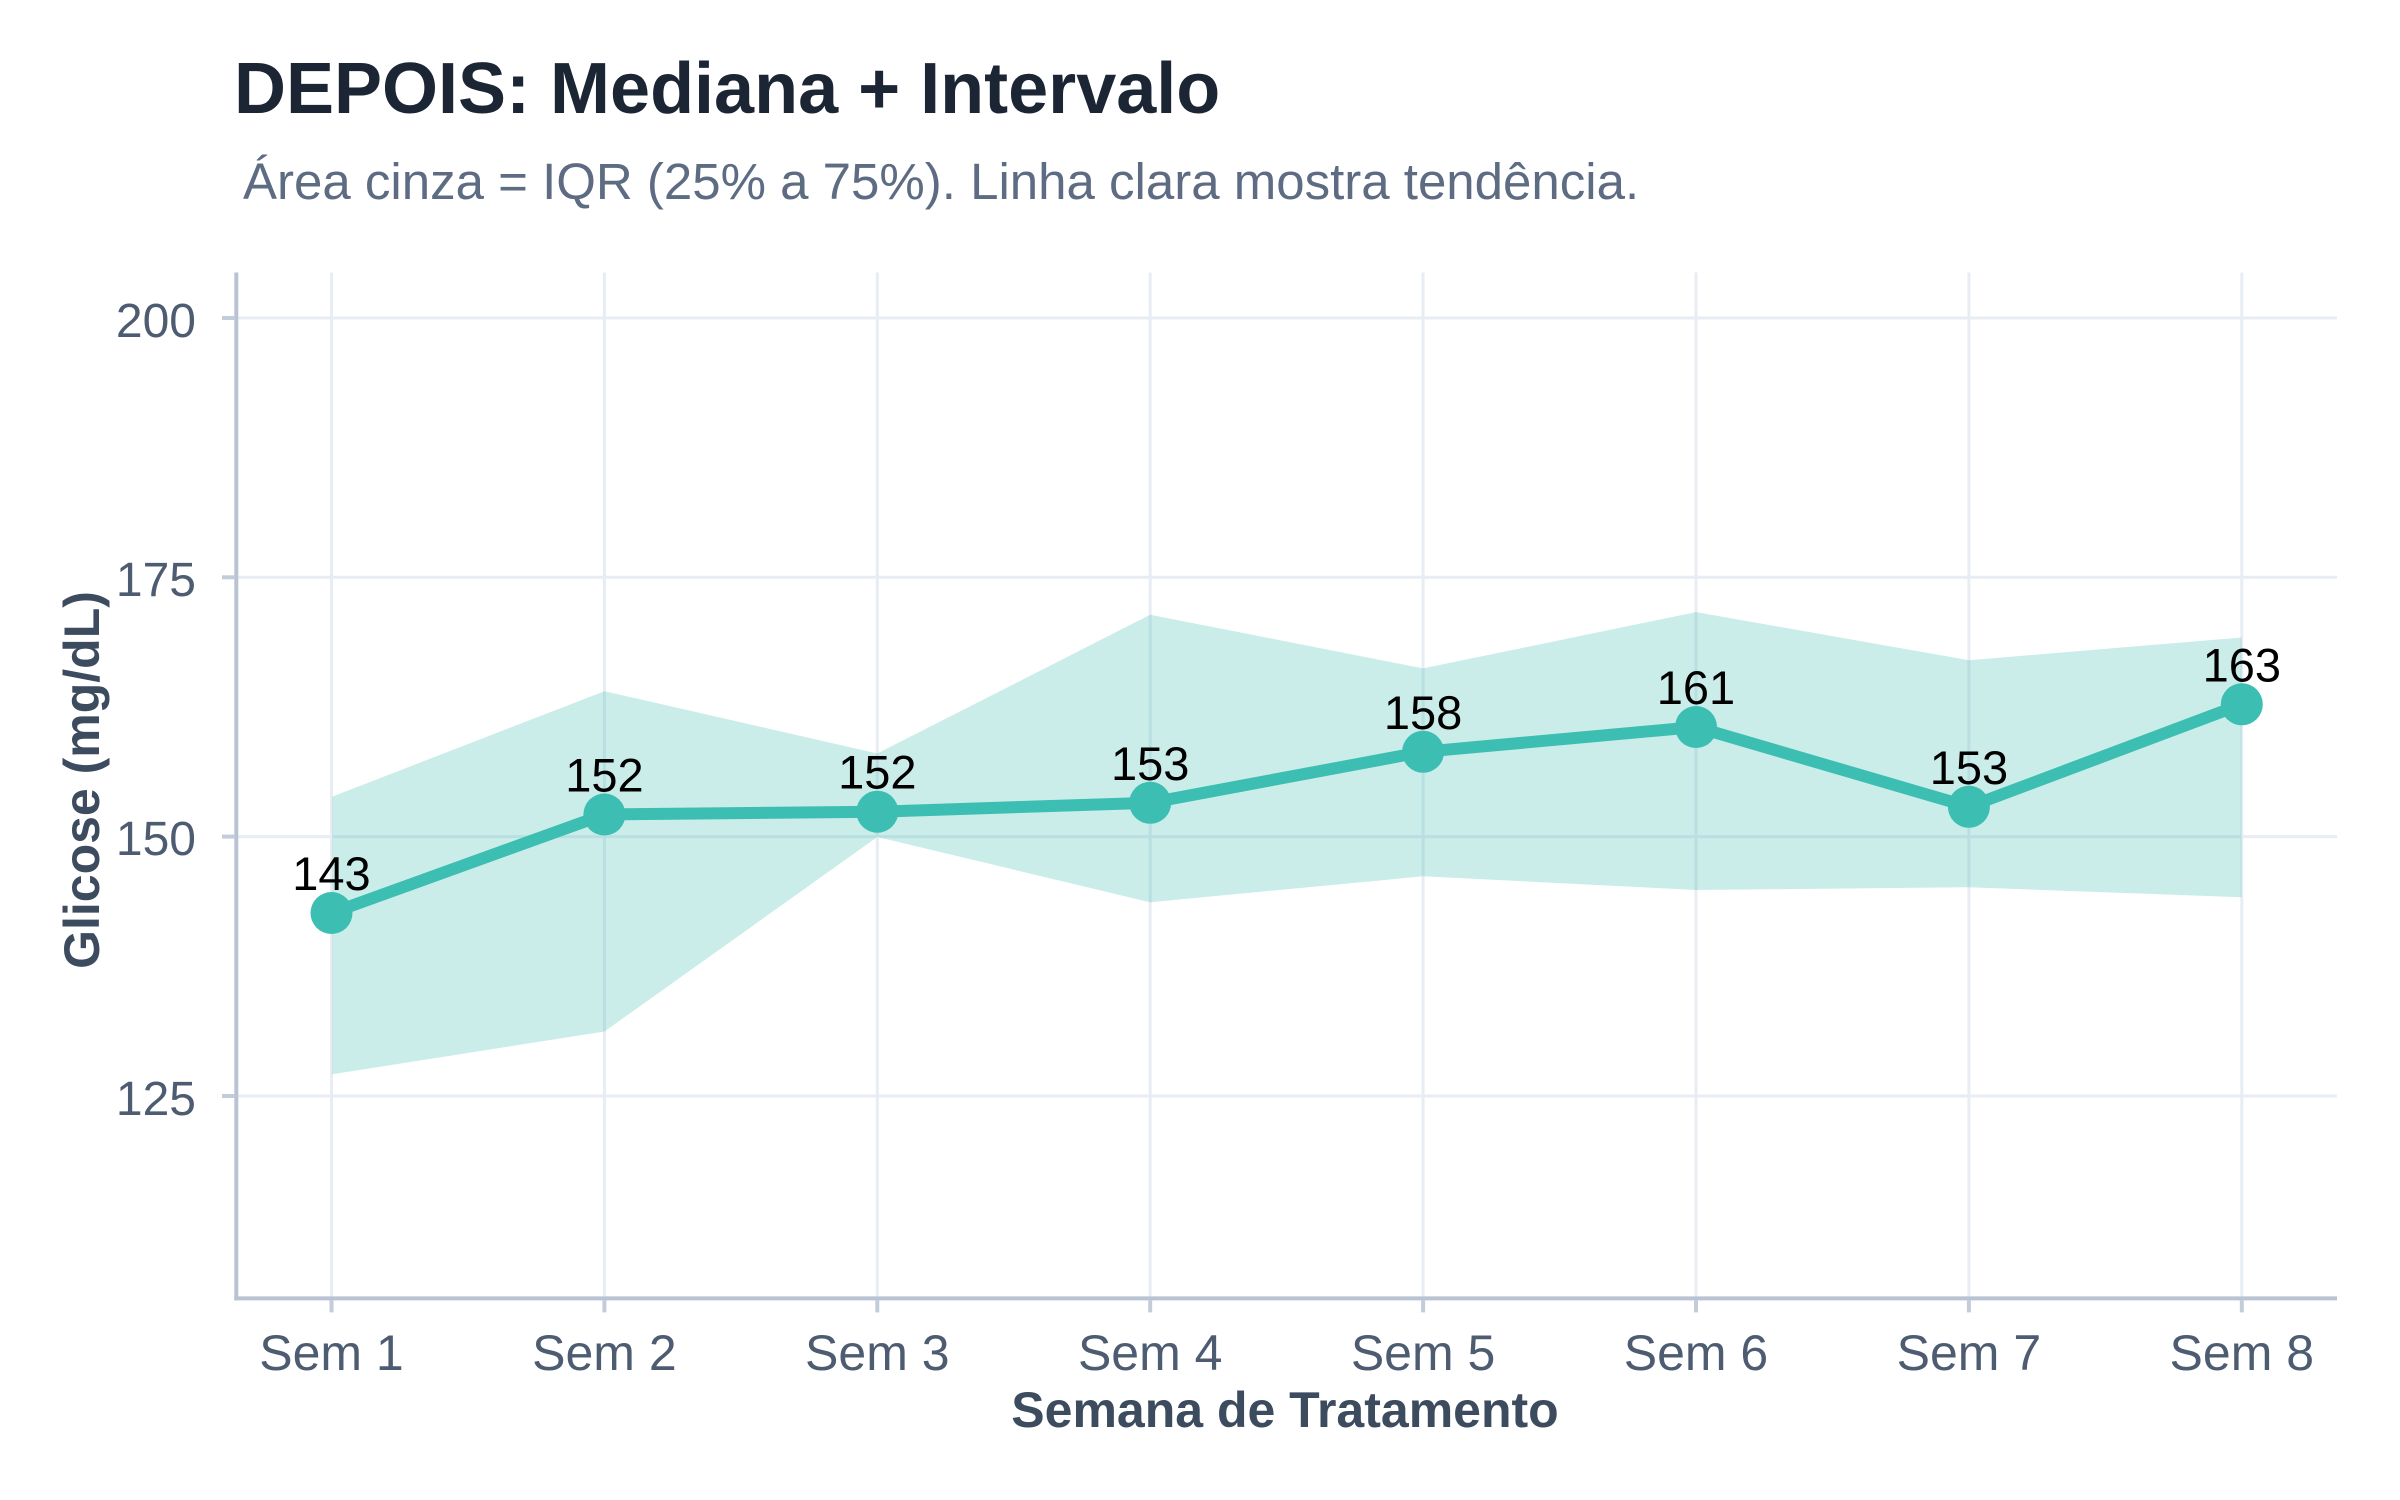 The image size is (2400, 1500). Describe the element at coordinates (2242, 1353) in the screenshot. I see `svg-text: Sem 8` at that location.